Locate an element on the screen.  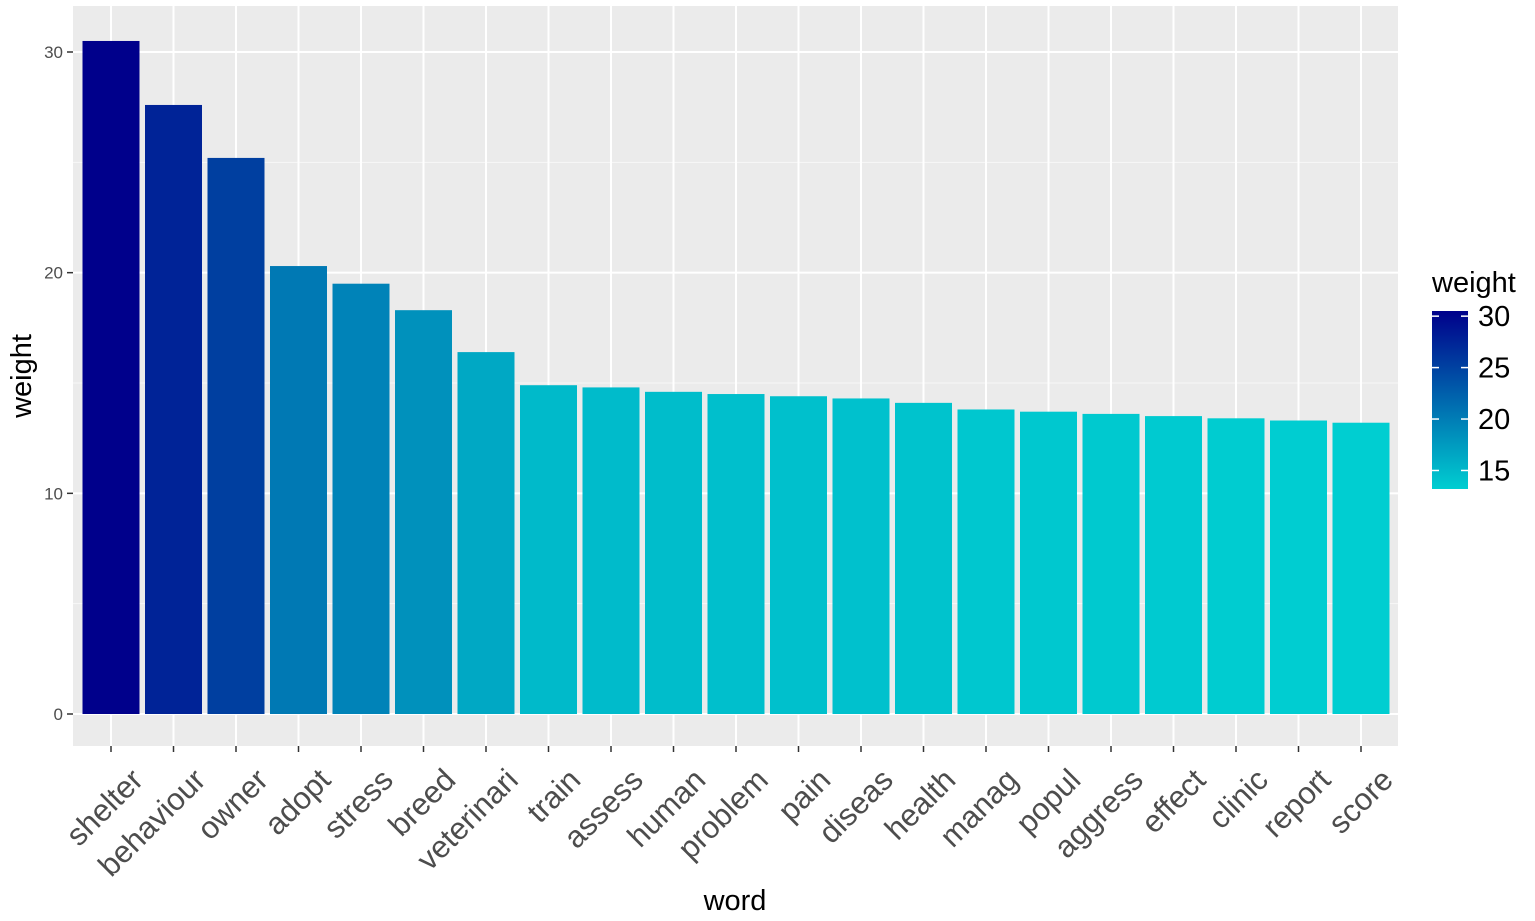
bar-assess is located at coordinates (611, 550).